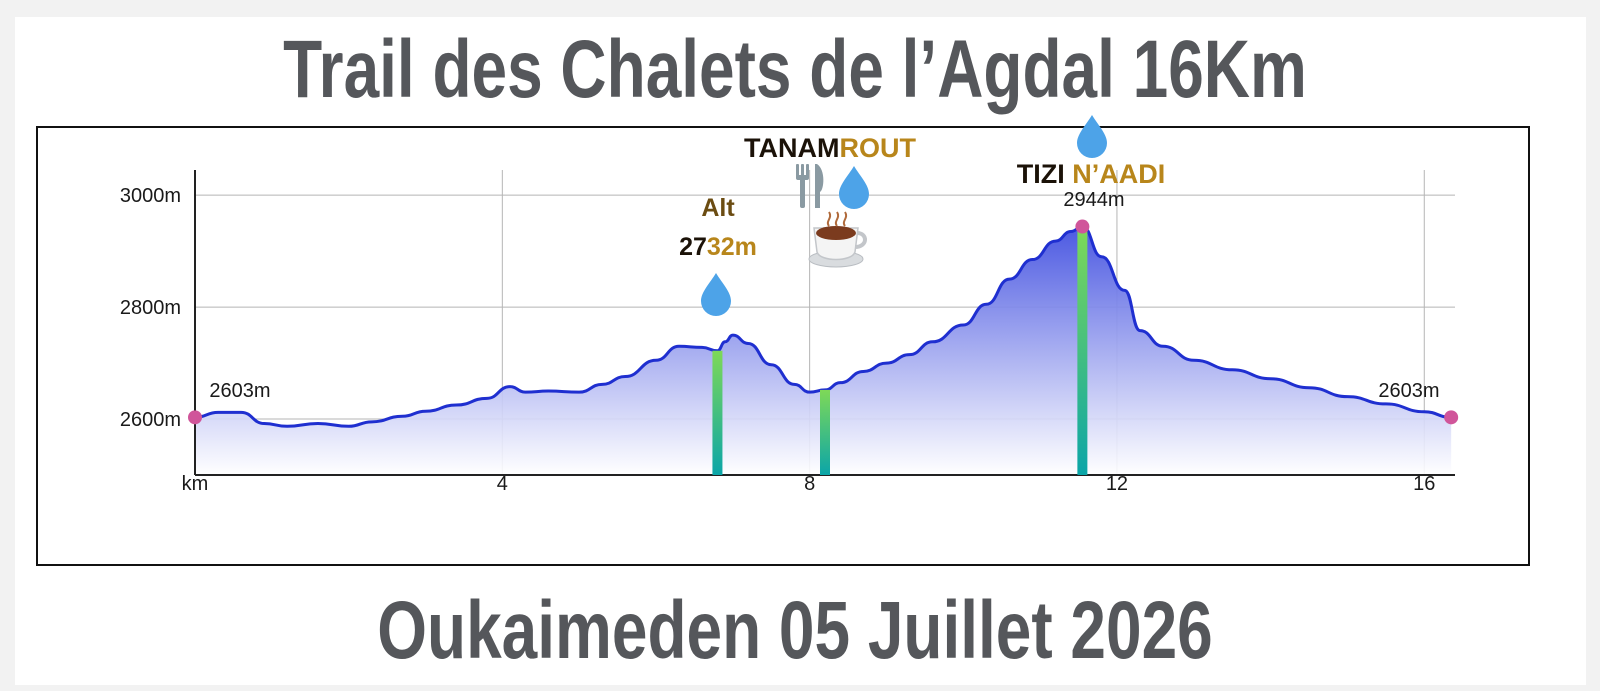  Describe the element at coordinates (718, 208) in the screenshot. I see `alt-label-line1: Alt` at that location.